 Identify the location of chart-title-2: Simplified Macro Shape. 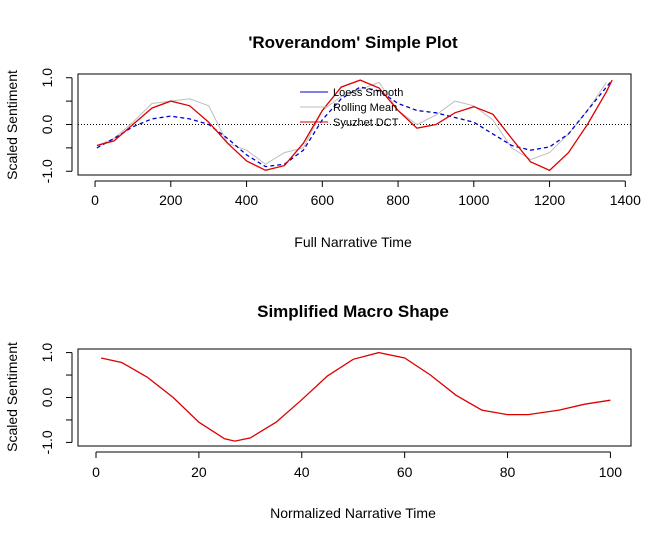
(353, 311).